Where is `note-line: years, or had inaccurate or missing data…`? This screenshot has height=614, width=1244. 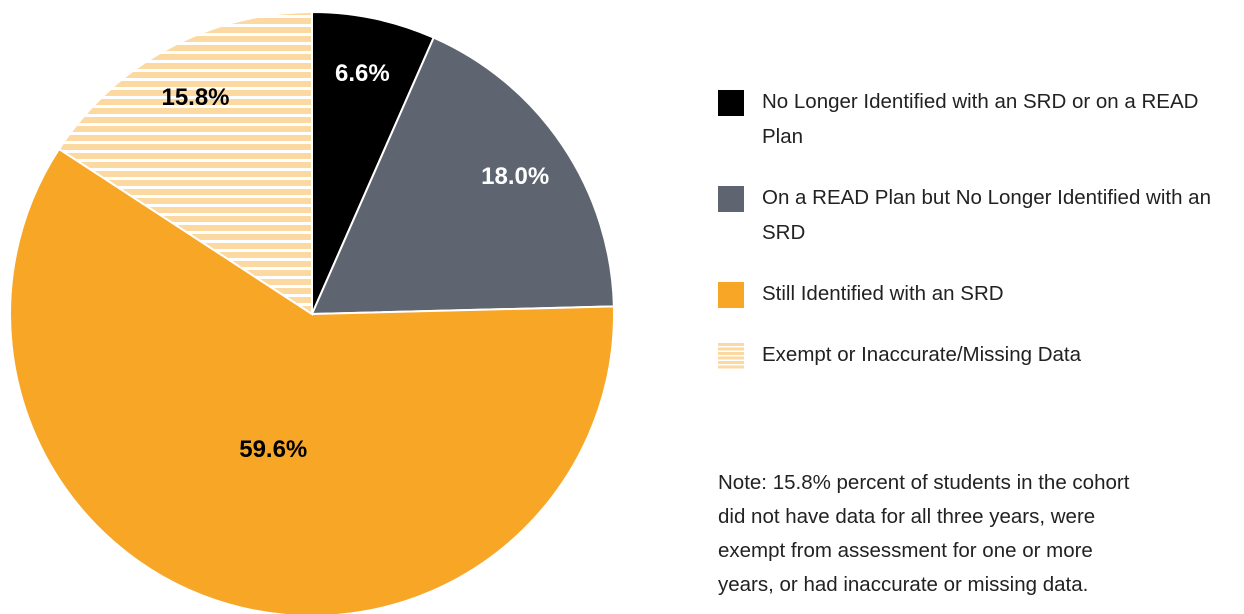 note-line: years, or had inaccurate or missing data… is located at coordinates (903, 584).